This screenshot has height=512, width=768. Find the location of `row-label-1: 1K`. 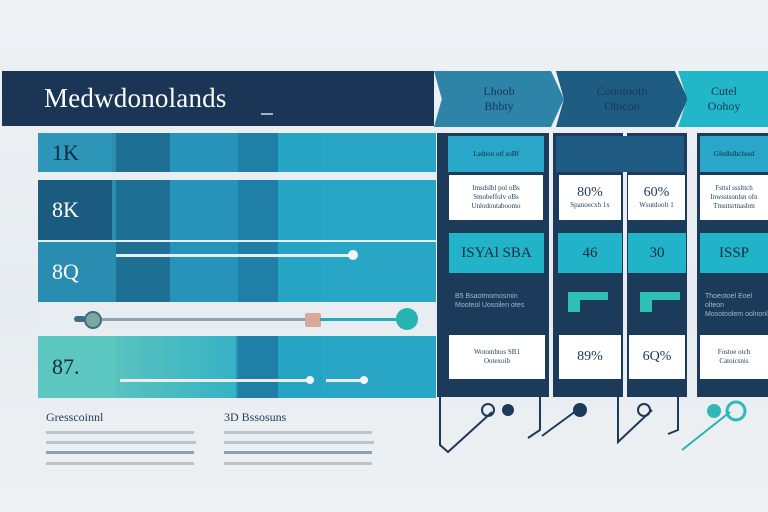

row-label-1: 1K is located at coordinates (75, 152).